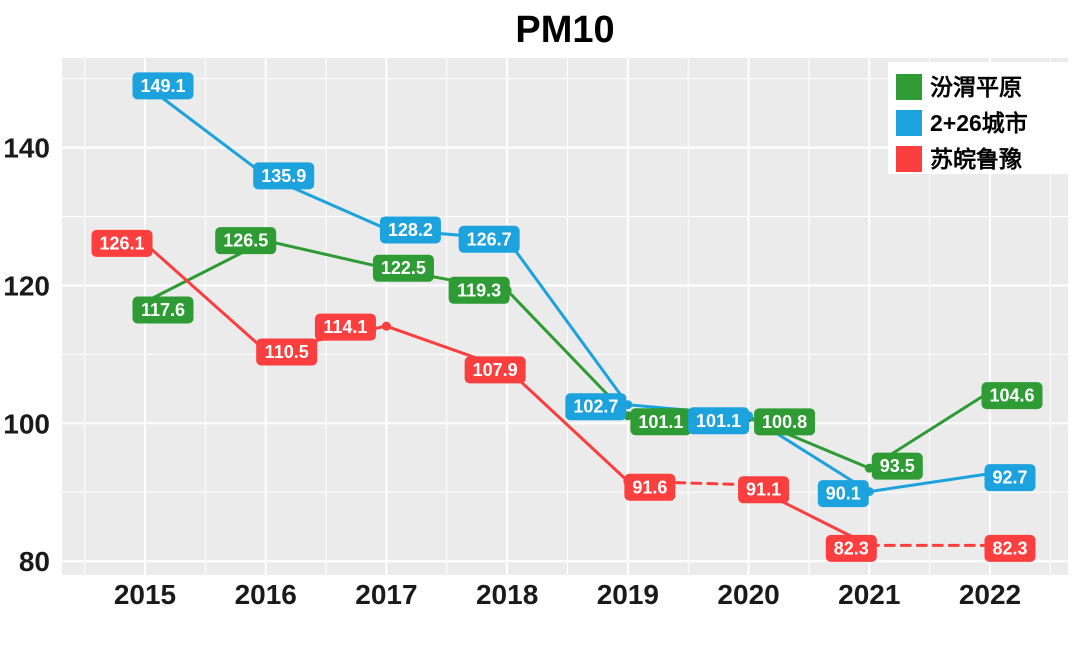  I want to click on data-label-value: 122.5, so click(403, 268).